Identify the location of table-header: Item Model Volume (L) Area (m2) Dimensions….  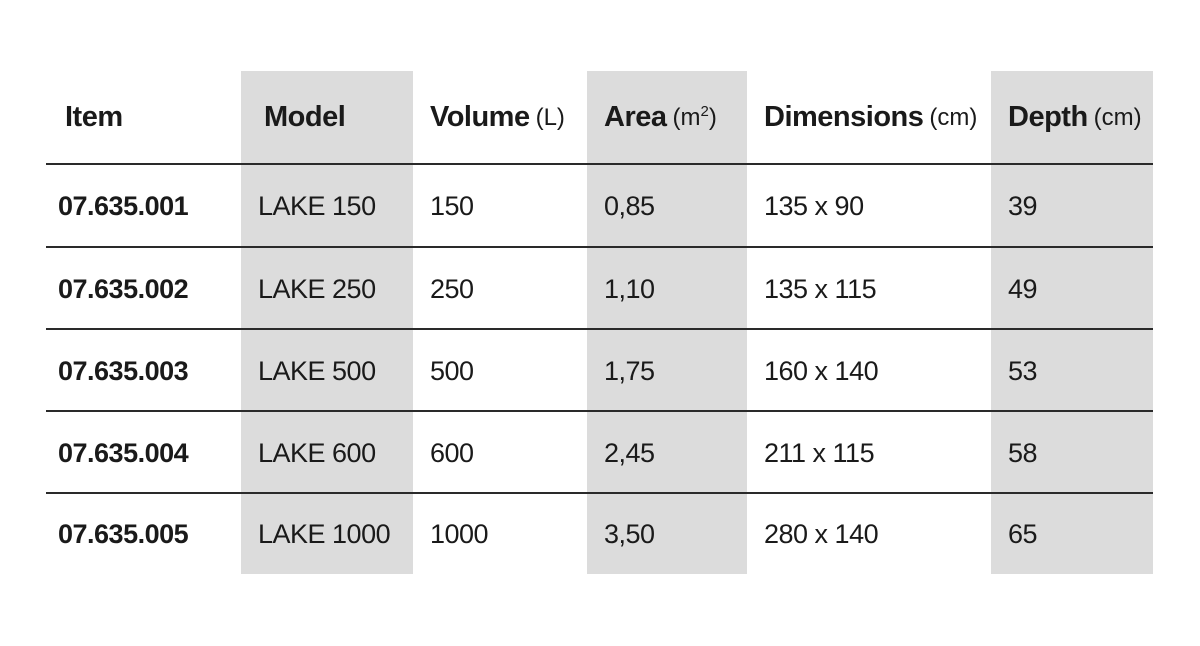
(599, 117).